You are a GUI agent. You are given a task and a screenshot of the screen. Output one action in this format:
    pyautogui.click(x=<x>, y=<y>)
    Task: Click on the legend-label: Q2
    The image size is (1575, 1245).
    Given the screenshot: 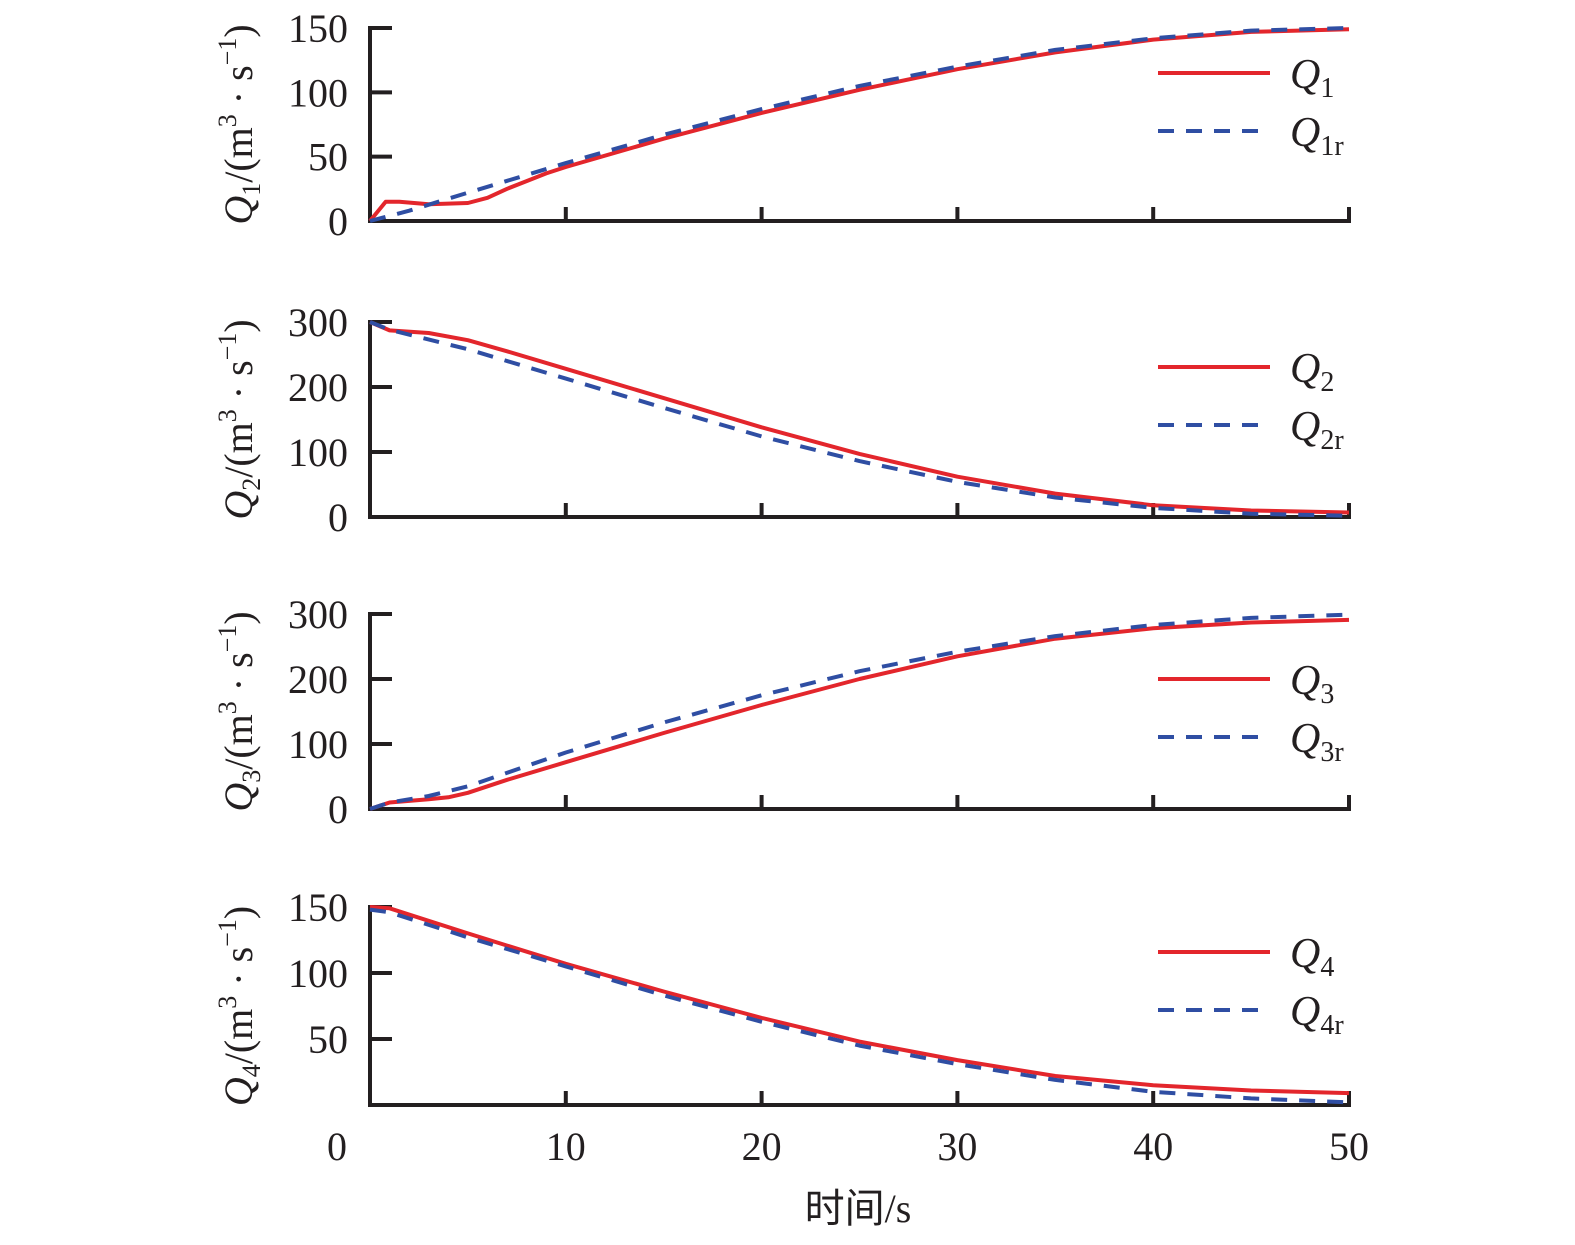 What is the action you would take?
    pyautogui.click(x=1312, y=372)
    